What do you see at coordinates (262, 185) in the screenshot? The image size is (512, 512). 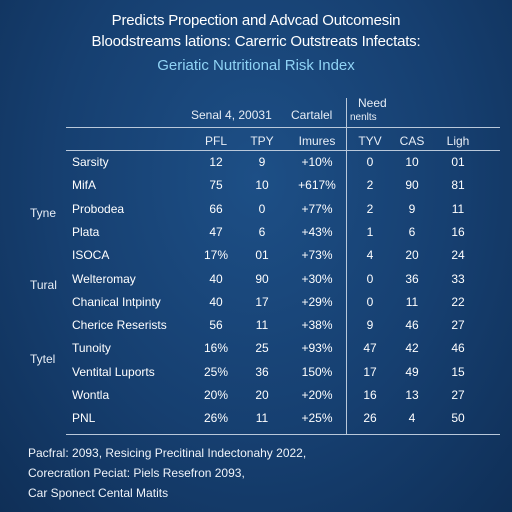 I see `cell-tpy: 10` at bounding box center [262, 185].